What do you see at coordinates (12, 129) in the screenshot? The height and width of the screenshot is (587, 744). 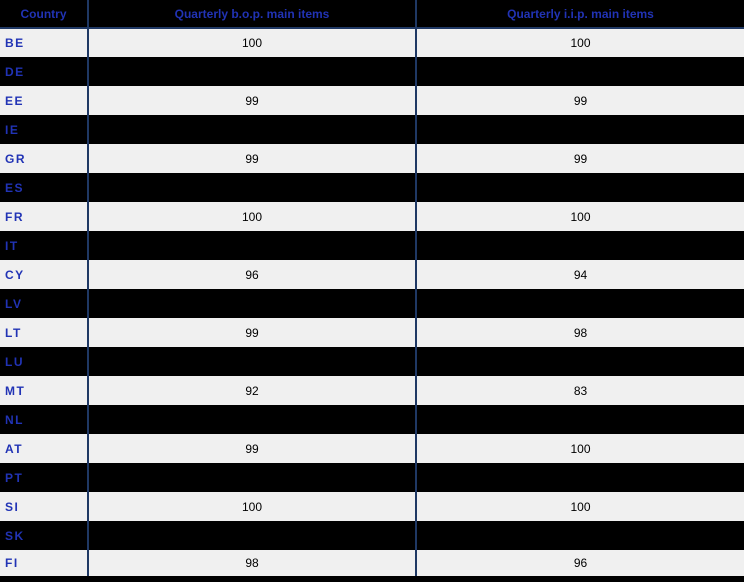 I see `country-code: IE` at bounding box center [12, 129].